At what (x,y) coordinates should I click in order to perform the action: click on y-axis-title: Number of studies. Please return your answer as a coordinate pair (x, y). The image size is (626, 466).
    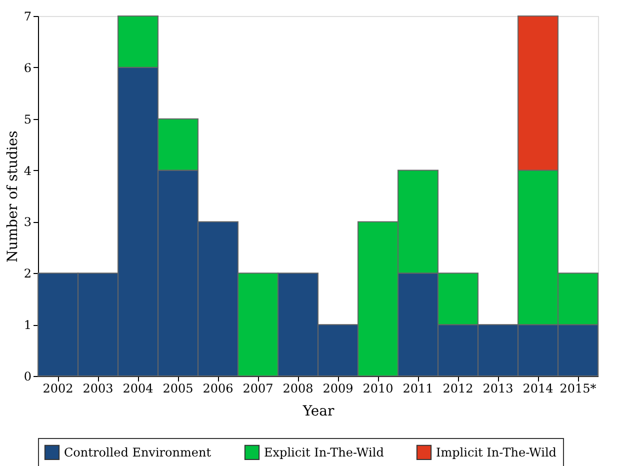
    Looking at the image, I should click on (12, 196).